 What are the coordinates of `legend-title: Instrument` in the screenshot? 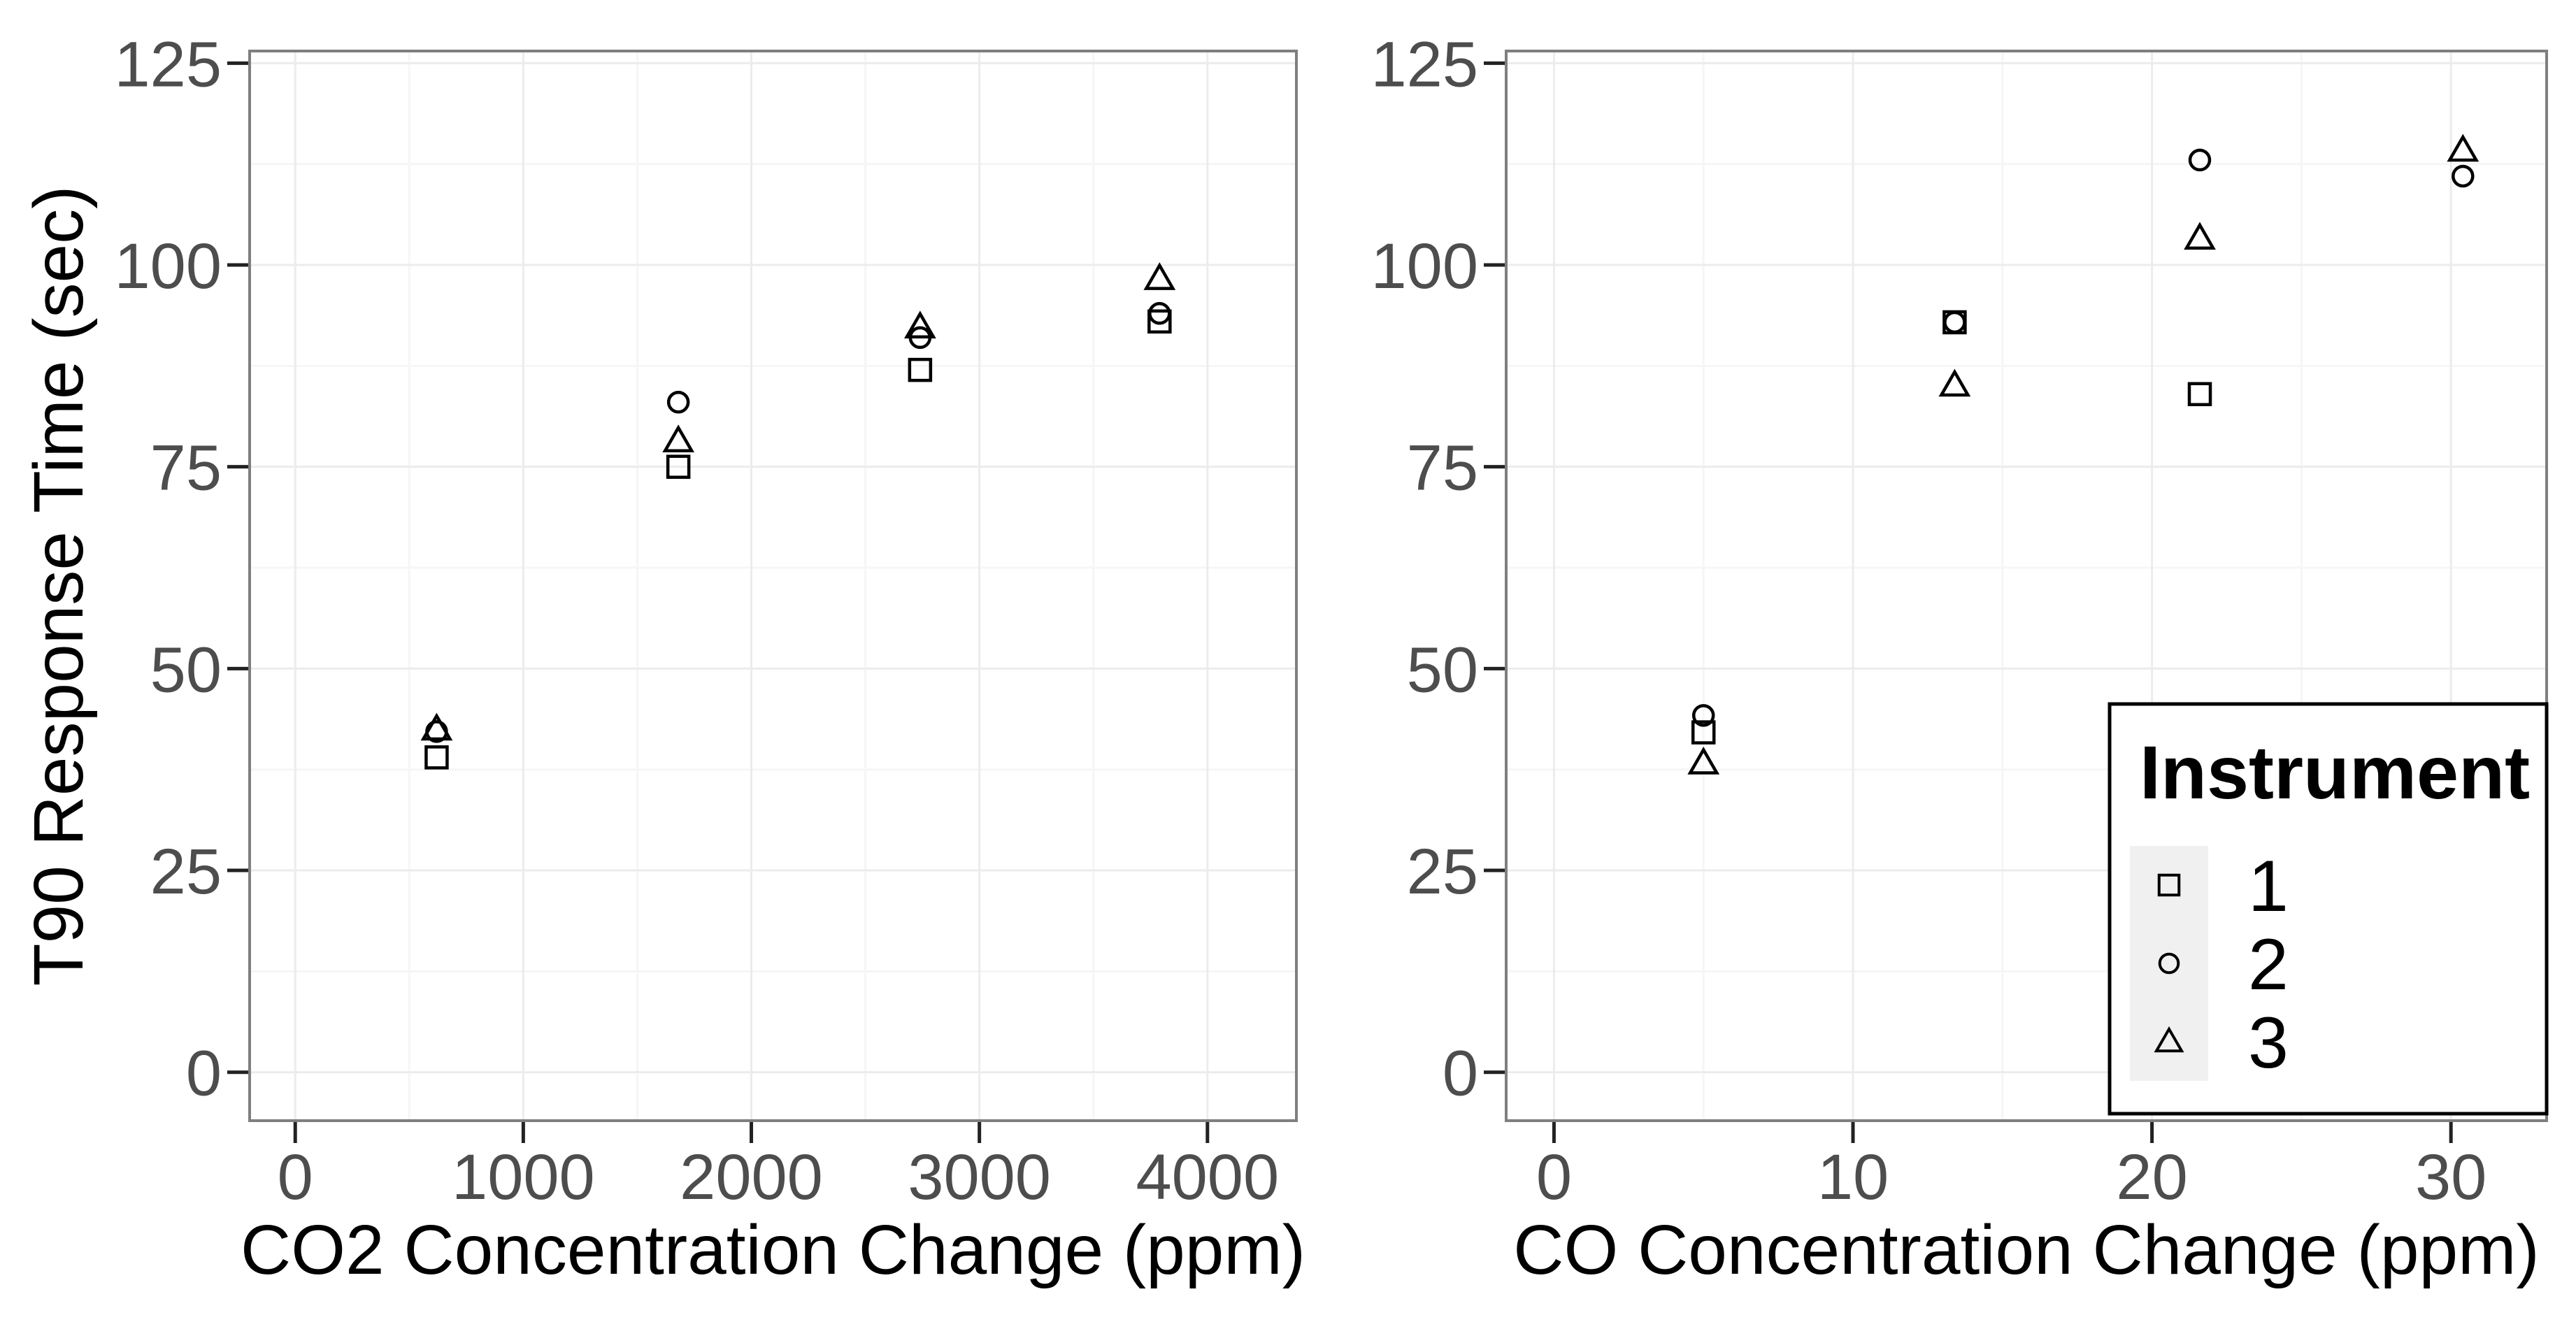 It's located at (2335, 772).